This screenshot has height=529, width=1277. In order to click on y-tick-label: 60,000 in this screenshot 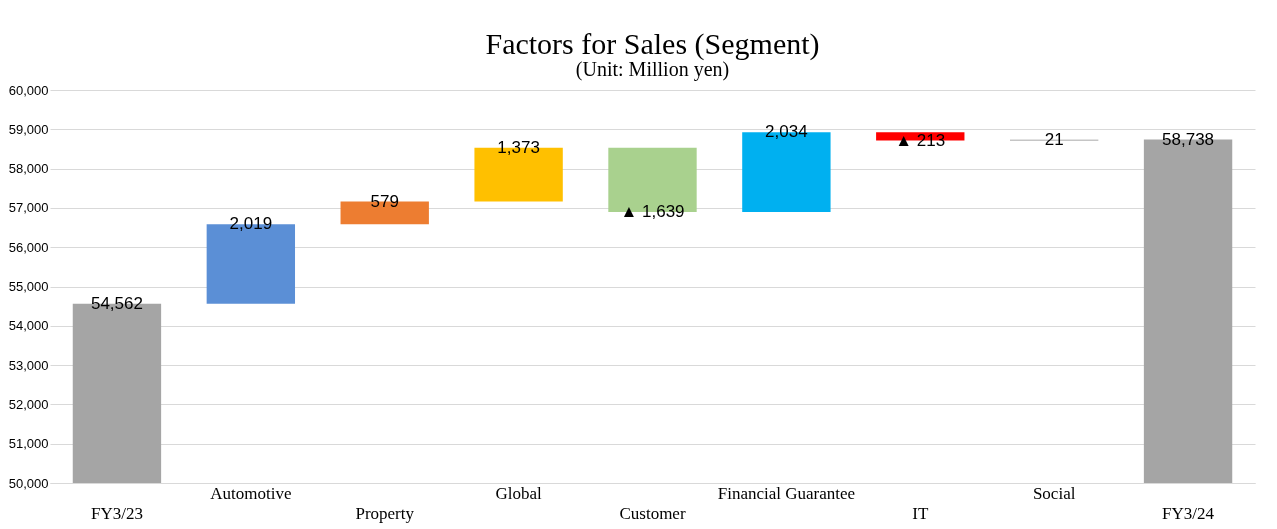, I will do `click(28, 90)`.